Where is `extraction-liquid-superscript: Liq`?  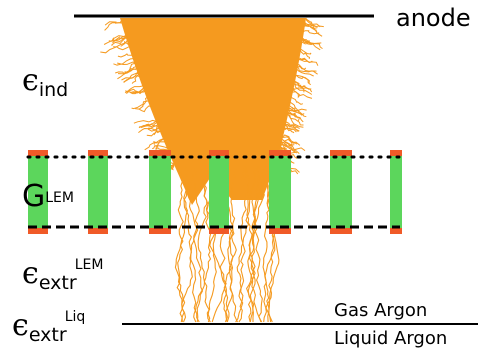
extraction-liquid-superscript: Liq is located at coordinates (75, 317).